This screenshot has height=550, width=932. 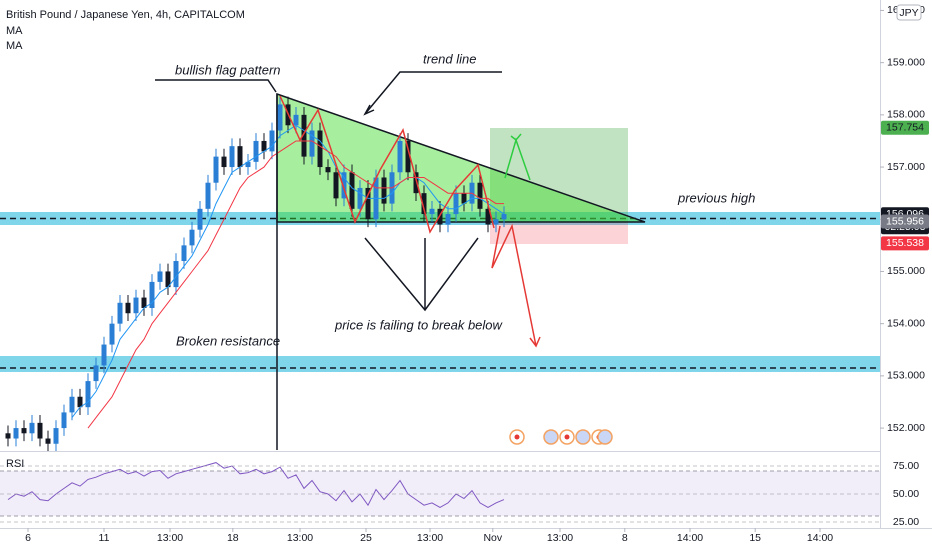 What do you see at coordinates (228, 69) in the screenshot?
I see `annotation: bullish flag pattern` at bounding box center [228, 69].